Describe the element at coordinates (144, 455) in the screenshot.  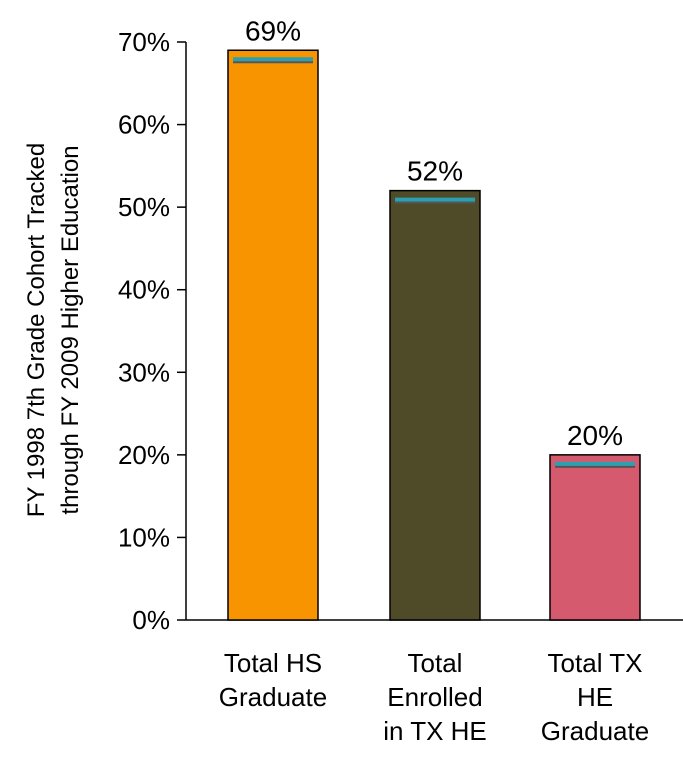
I see `y-tick-label: 20%` at that location.